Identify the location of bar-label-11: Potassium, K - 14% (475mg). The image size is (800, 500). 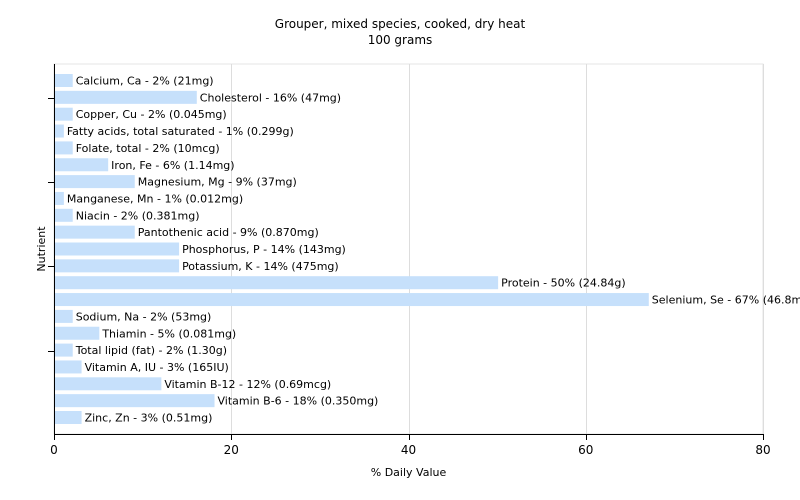
(260, 266).